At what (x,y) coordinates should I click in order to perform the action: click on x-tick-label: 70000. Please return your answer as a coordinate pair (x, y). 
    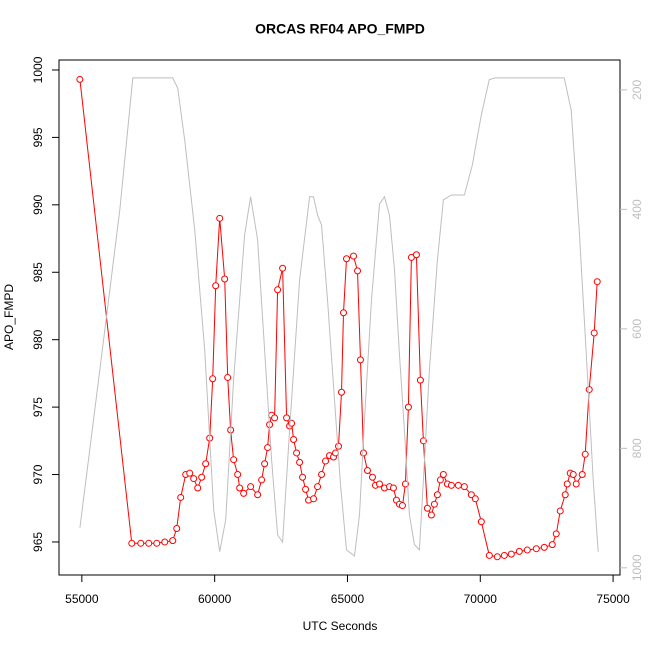
    Looking at the image, I should click on (481, 599).